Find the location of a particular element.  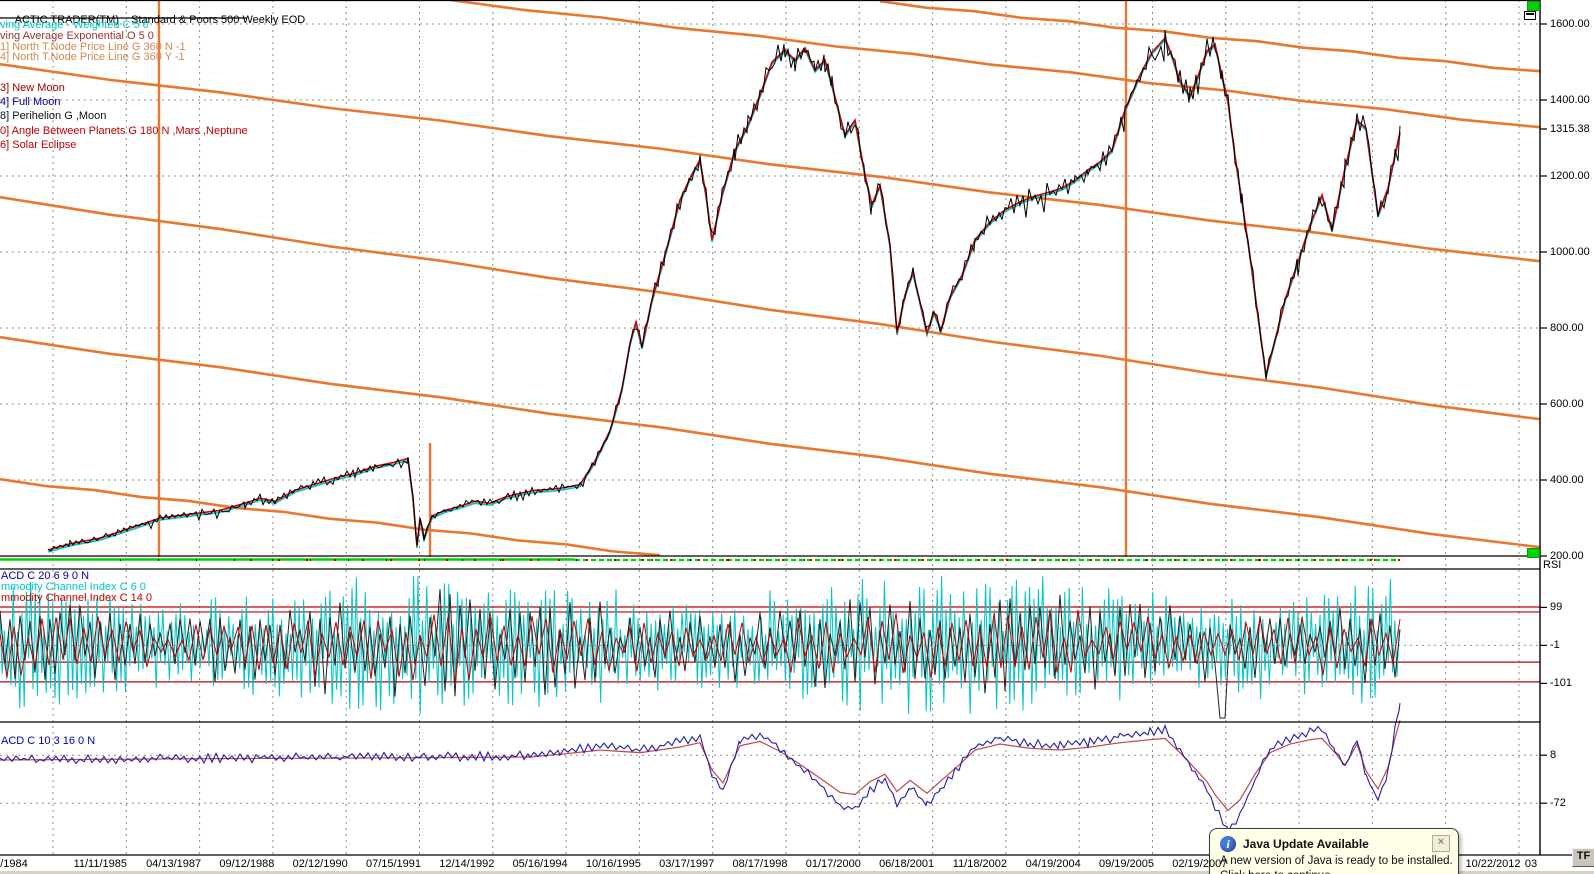

date-axis-label: 04/19/2004 is located at coordinates (1053, 864).